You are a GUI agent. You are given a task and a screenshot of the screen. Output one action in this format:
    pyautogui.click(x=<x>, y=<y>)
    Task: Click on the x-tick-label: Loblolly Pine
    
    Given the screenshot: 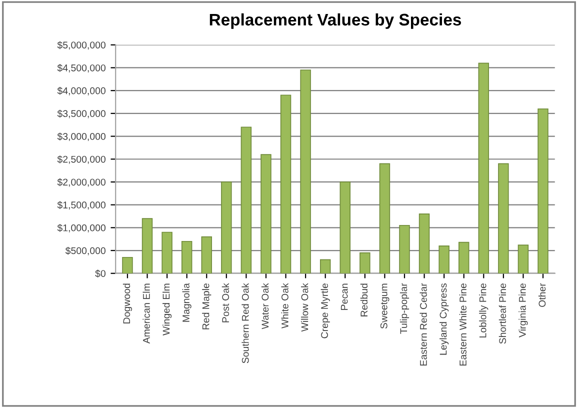 What is the action you would take?
    pyautogui.click(x=483, y=311)
    